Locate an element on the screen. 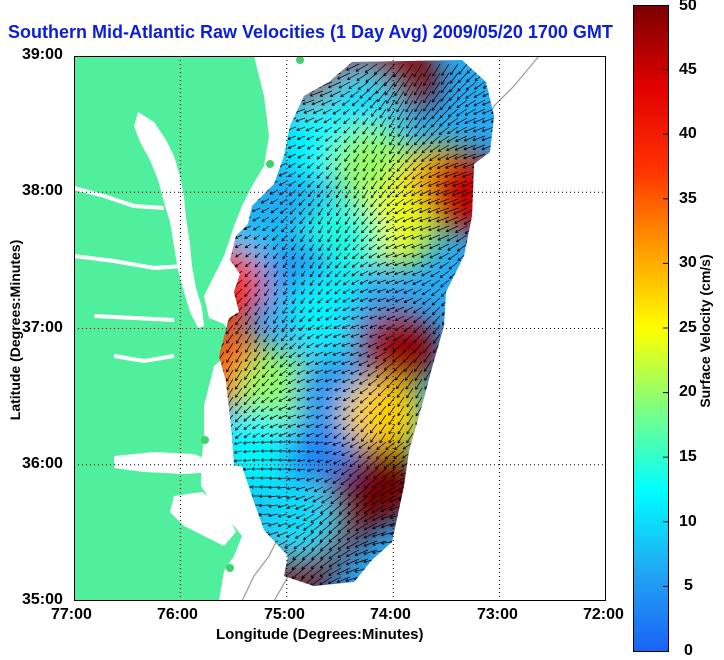 The height and width of the screenshot is (660, 724). colorbar-tick-label: 0 is located at coordinates (688, 650).